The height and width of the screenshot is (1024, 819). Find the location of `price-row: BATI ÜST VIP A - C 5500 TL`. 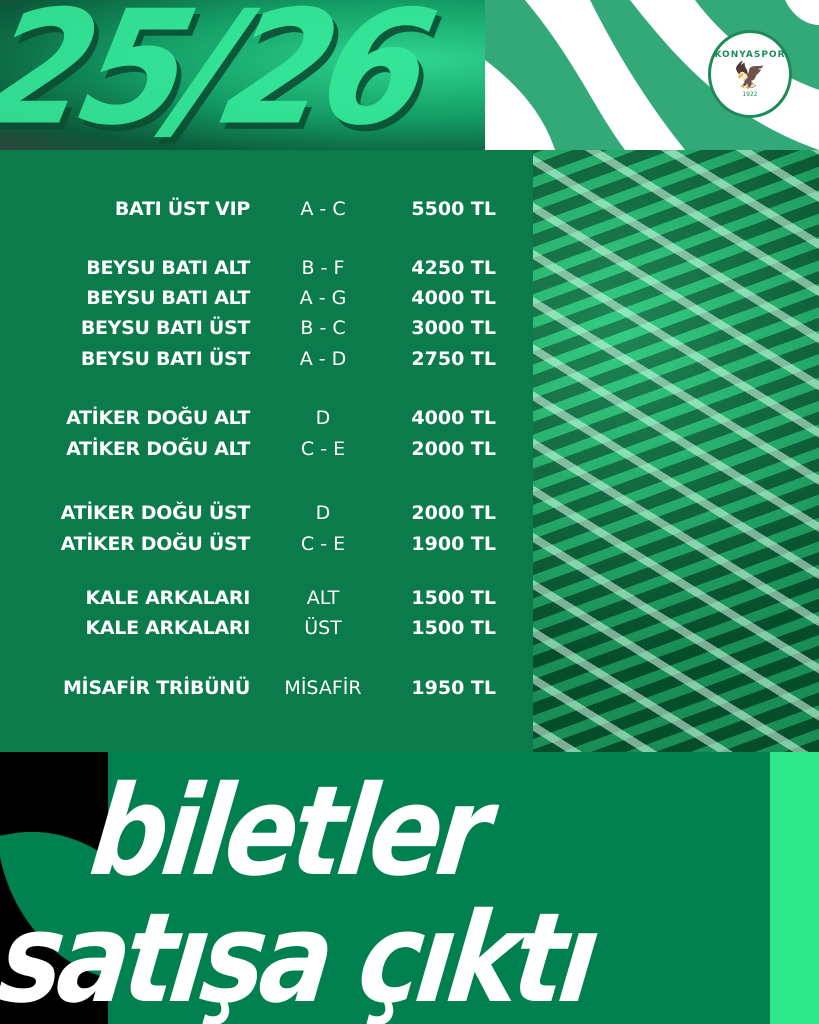

price-row: BATI ÜST VIP A - C 5500 TL is located at coordinates (266, 209).